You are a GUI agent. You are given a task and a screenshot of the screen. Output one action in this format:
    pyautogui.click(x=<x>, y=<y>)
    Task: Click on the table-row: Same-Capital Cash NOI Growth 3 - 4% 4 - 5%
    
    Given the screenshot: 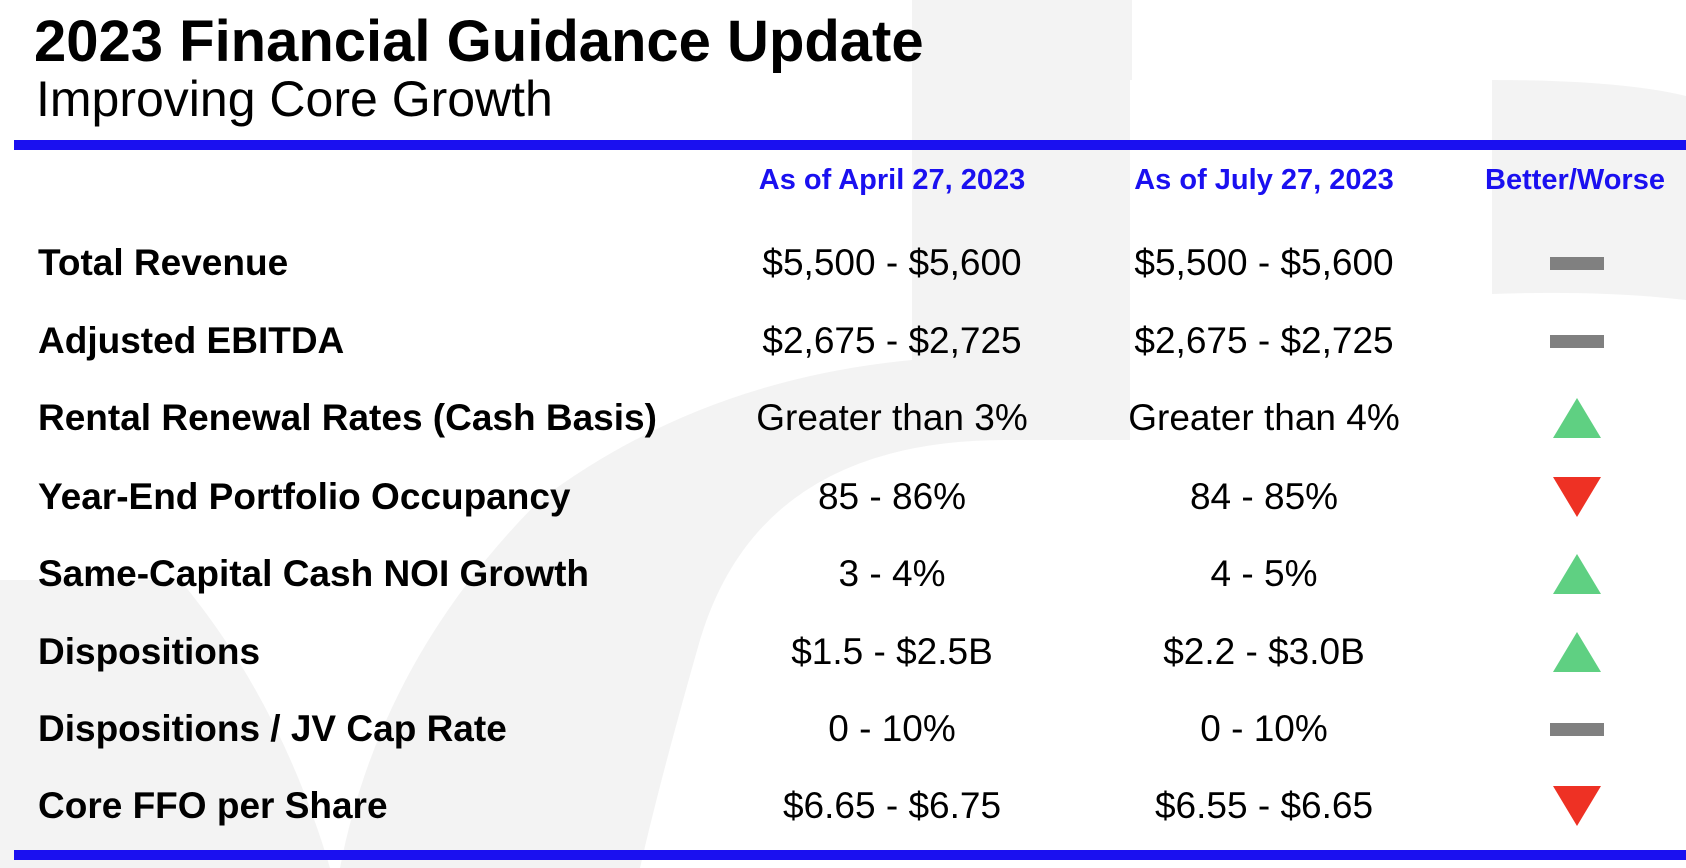 What is the action you would take?
    pyautogui.click(x=843, y=574)
    